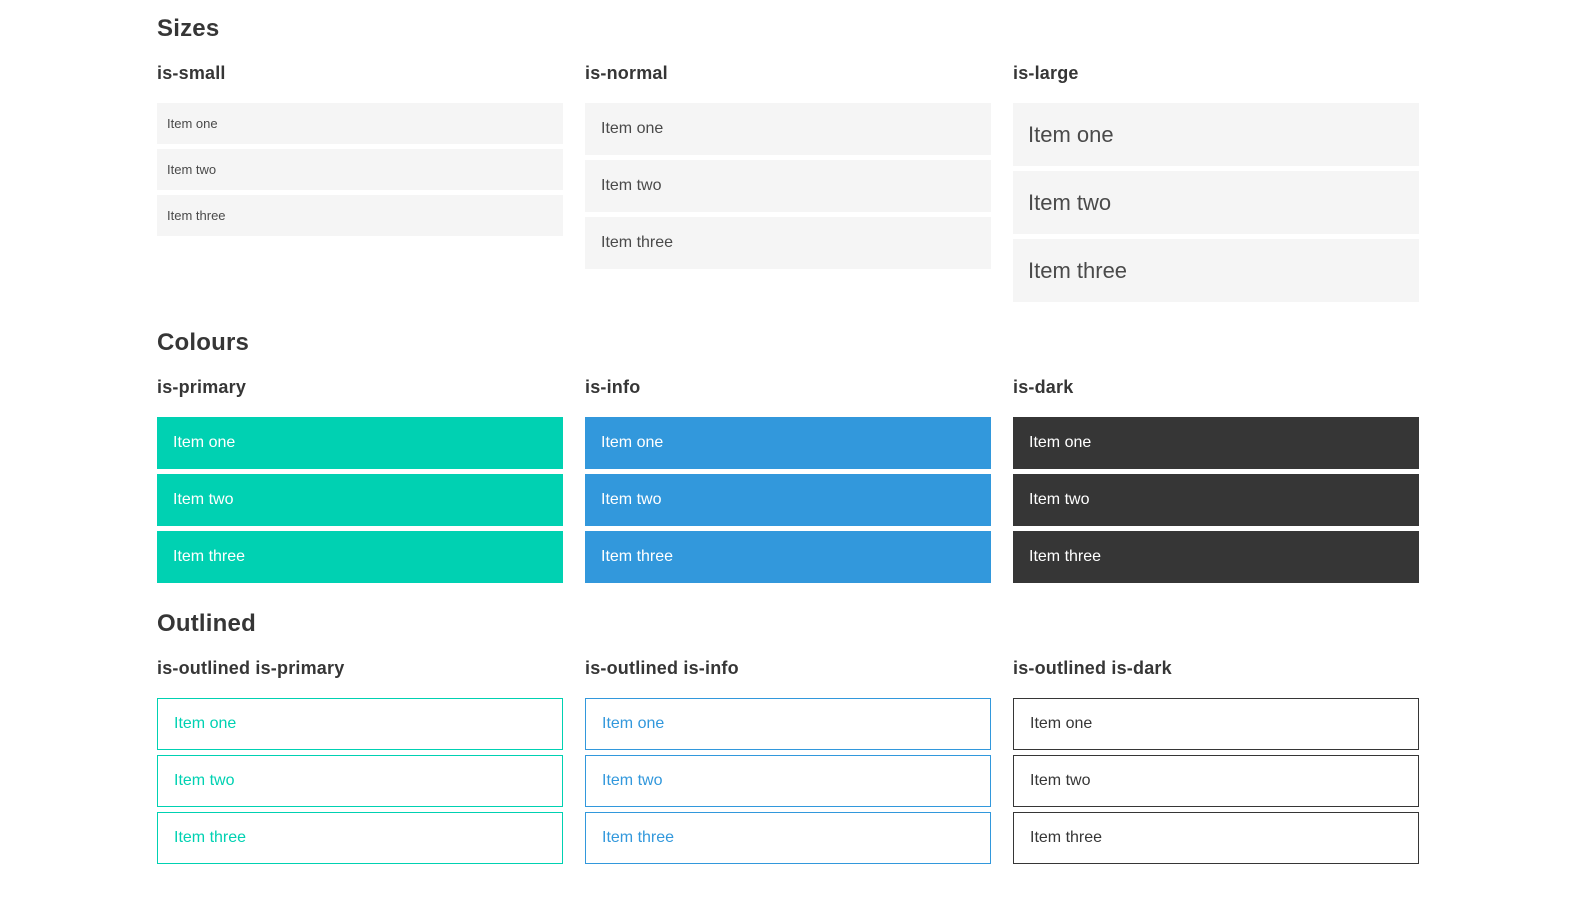  What do you see at coordinates (206, 623) in the screenshot?
I see `section-title-outlined: Outlined` at bounding box center [206, 623].